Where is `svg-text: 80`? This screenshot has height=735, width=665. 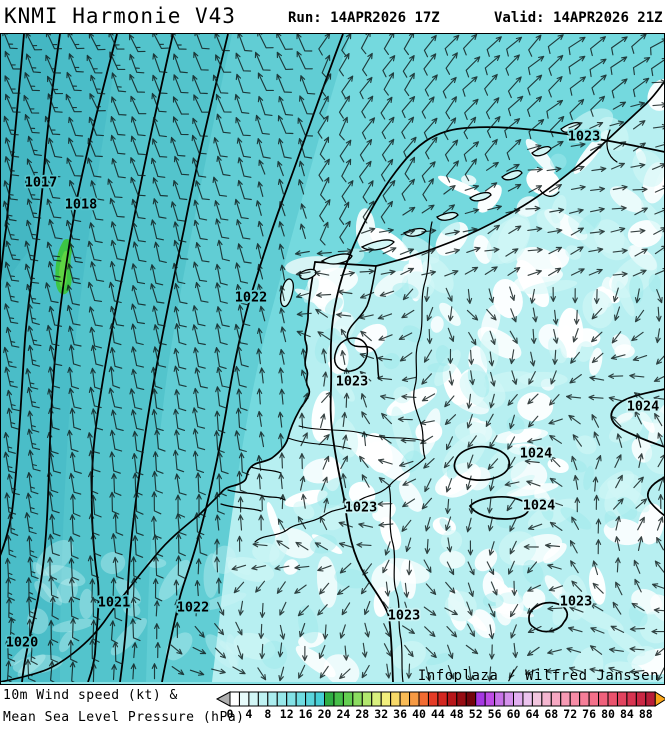 svg-text: 80 is located at coordinates (608, 714).